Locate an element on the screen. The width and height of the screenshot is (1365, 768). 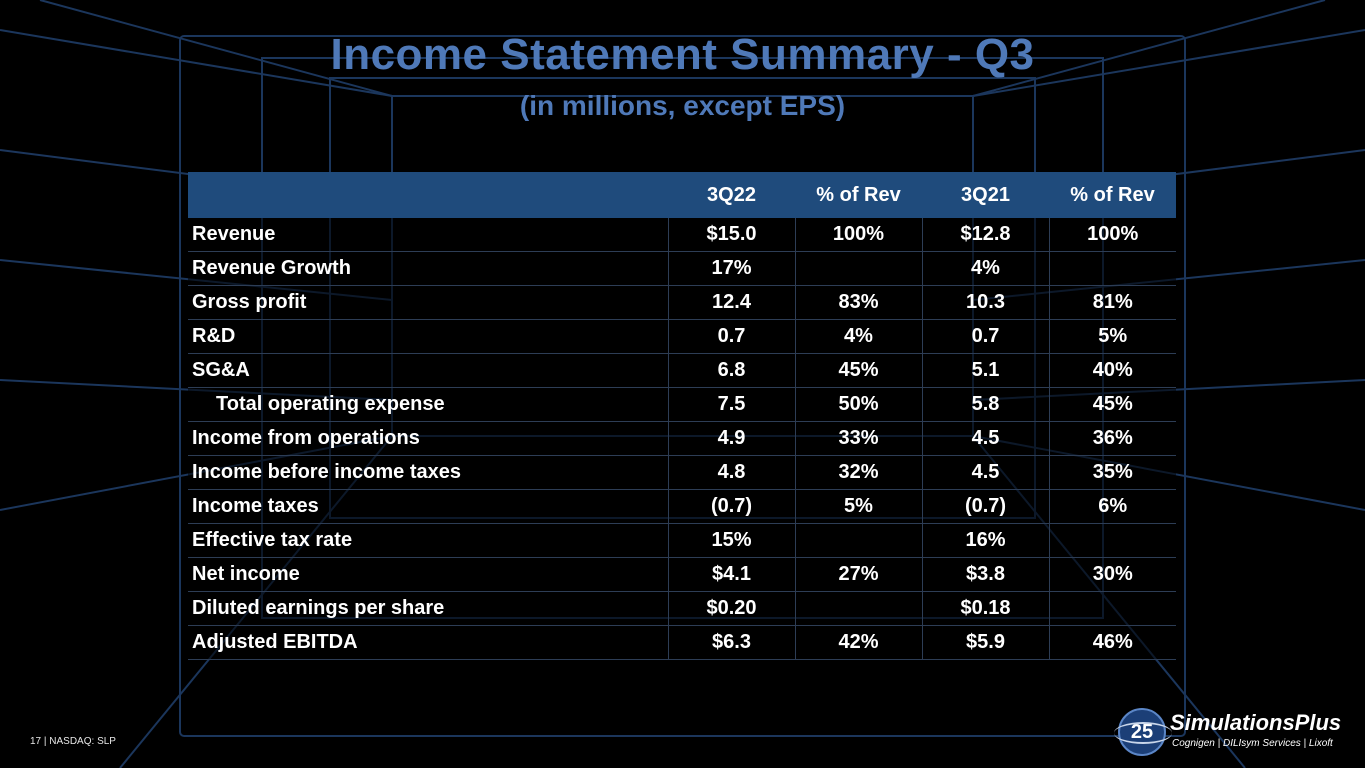
value-3q22-cell: 12.4 is located at coordinates (731, 302).